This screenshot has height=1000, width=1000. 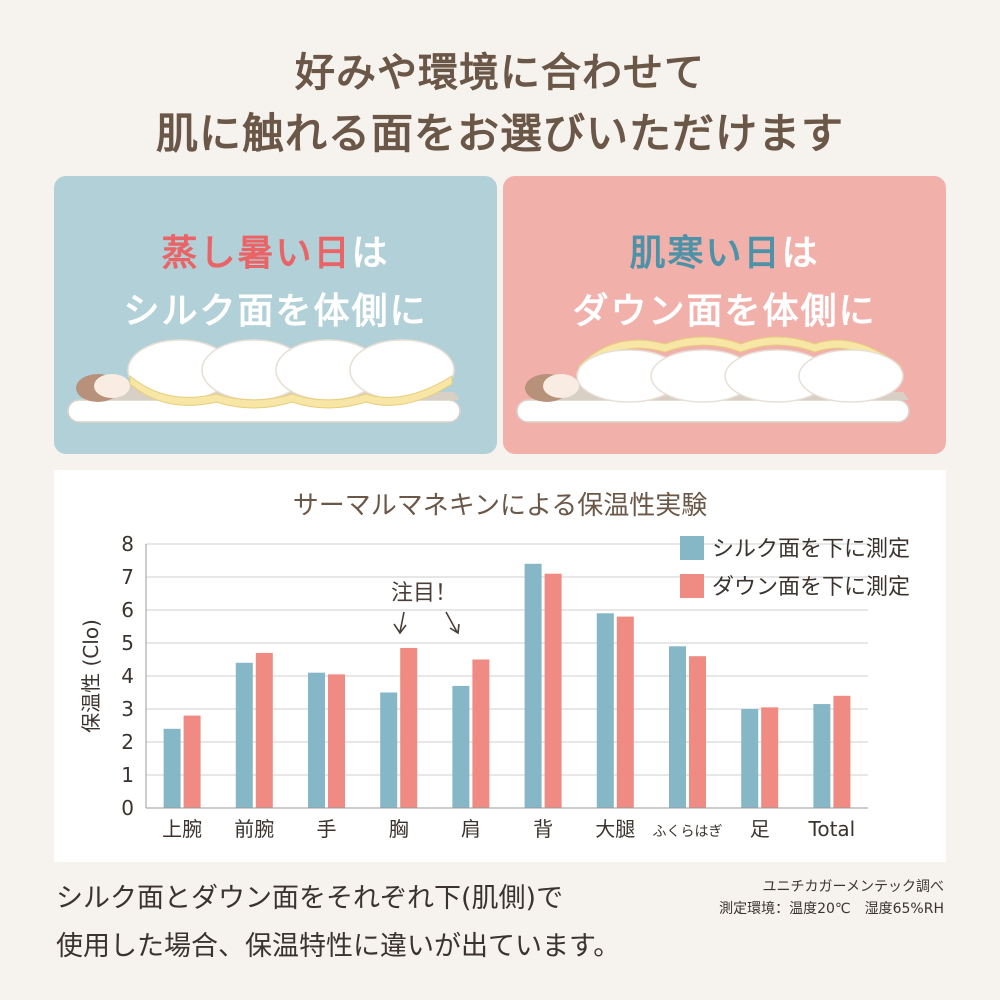 I want to click on x-tick-label: Total, so click(x=832, y=829).